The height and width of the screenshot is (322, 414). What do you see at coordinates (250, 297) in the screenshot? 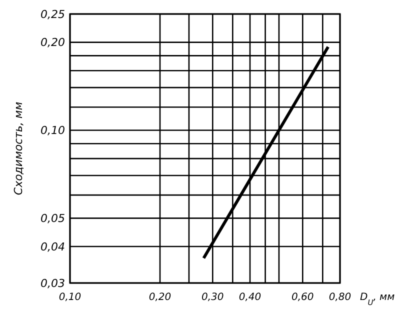
I see `x-tick-label: 0,40` at bounding box center [250, 297].